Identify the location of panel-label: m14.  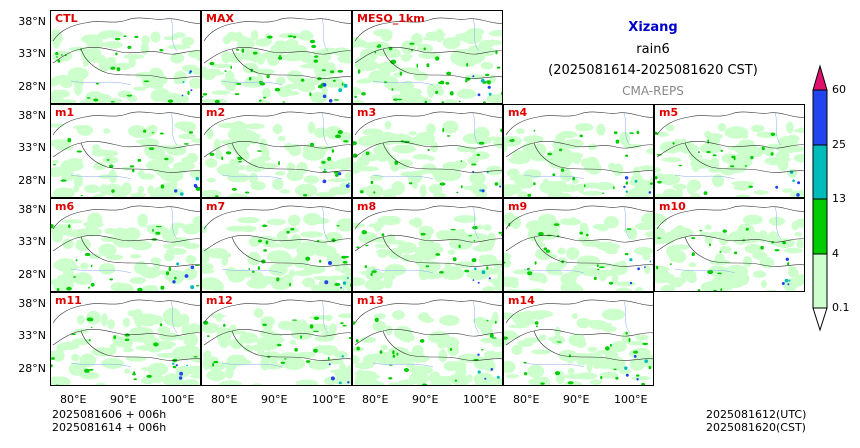
(521, 300).